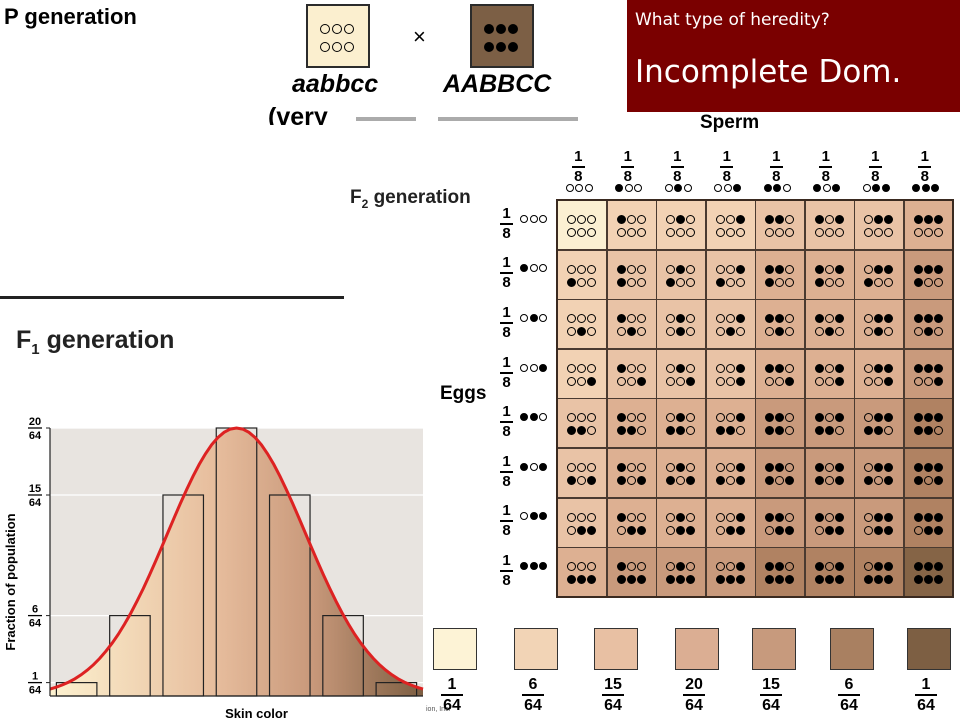 Image resolution: width=960 pixels, height=720 pixels. Describe the element at coordinates (502, 36) in the screenshot. I see `parent-dark-box` at that location.